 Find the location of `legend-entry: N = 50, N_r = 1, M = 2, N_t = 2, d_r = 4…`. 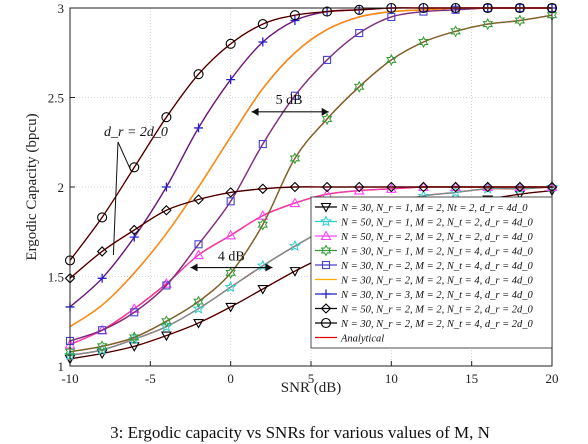

legend-entry: N = 50, N_r = 1, M = 2, N_t = 2, d_r = 4… is located at coordinates (424, 221).